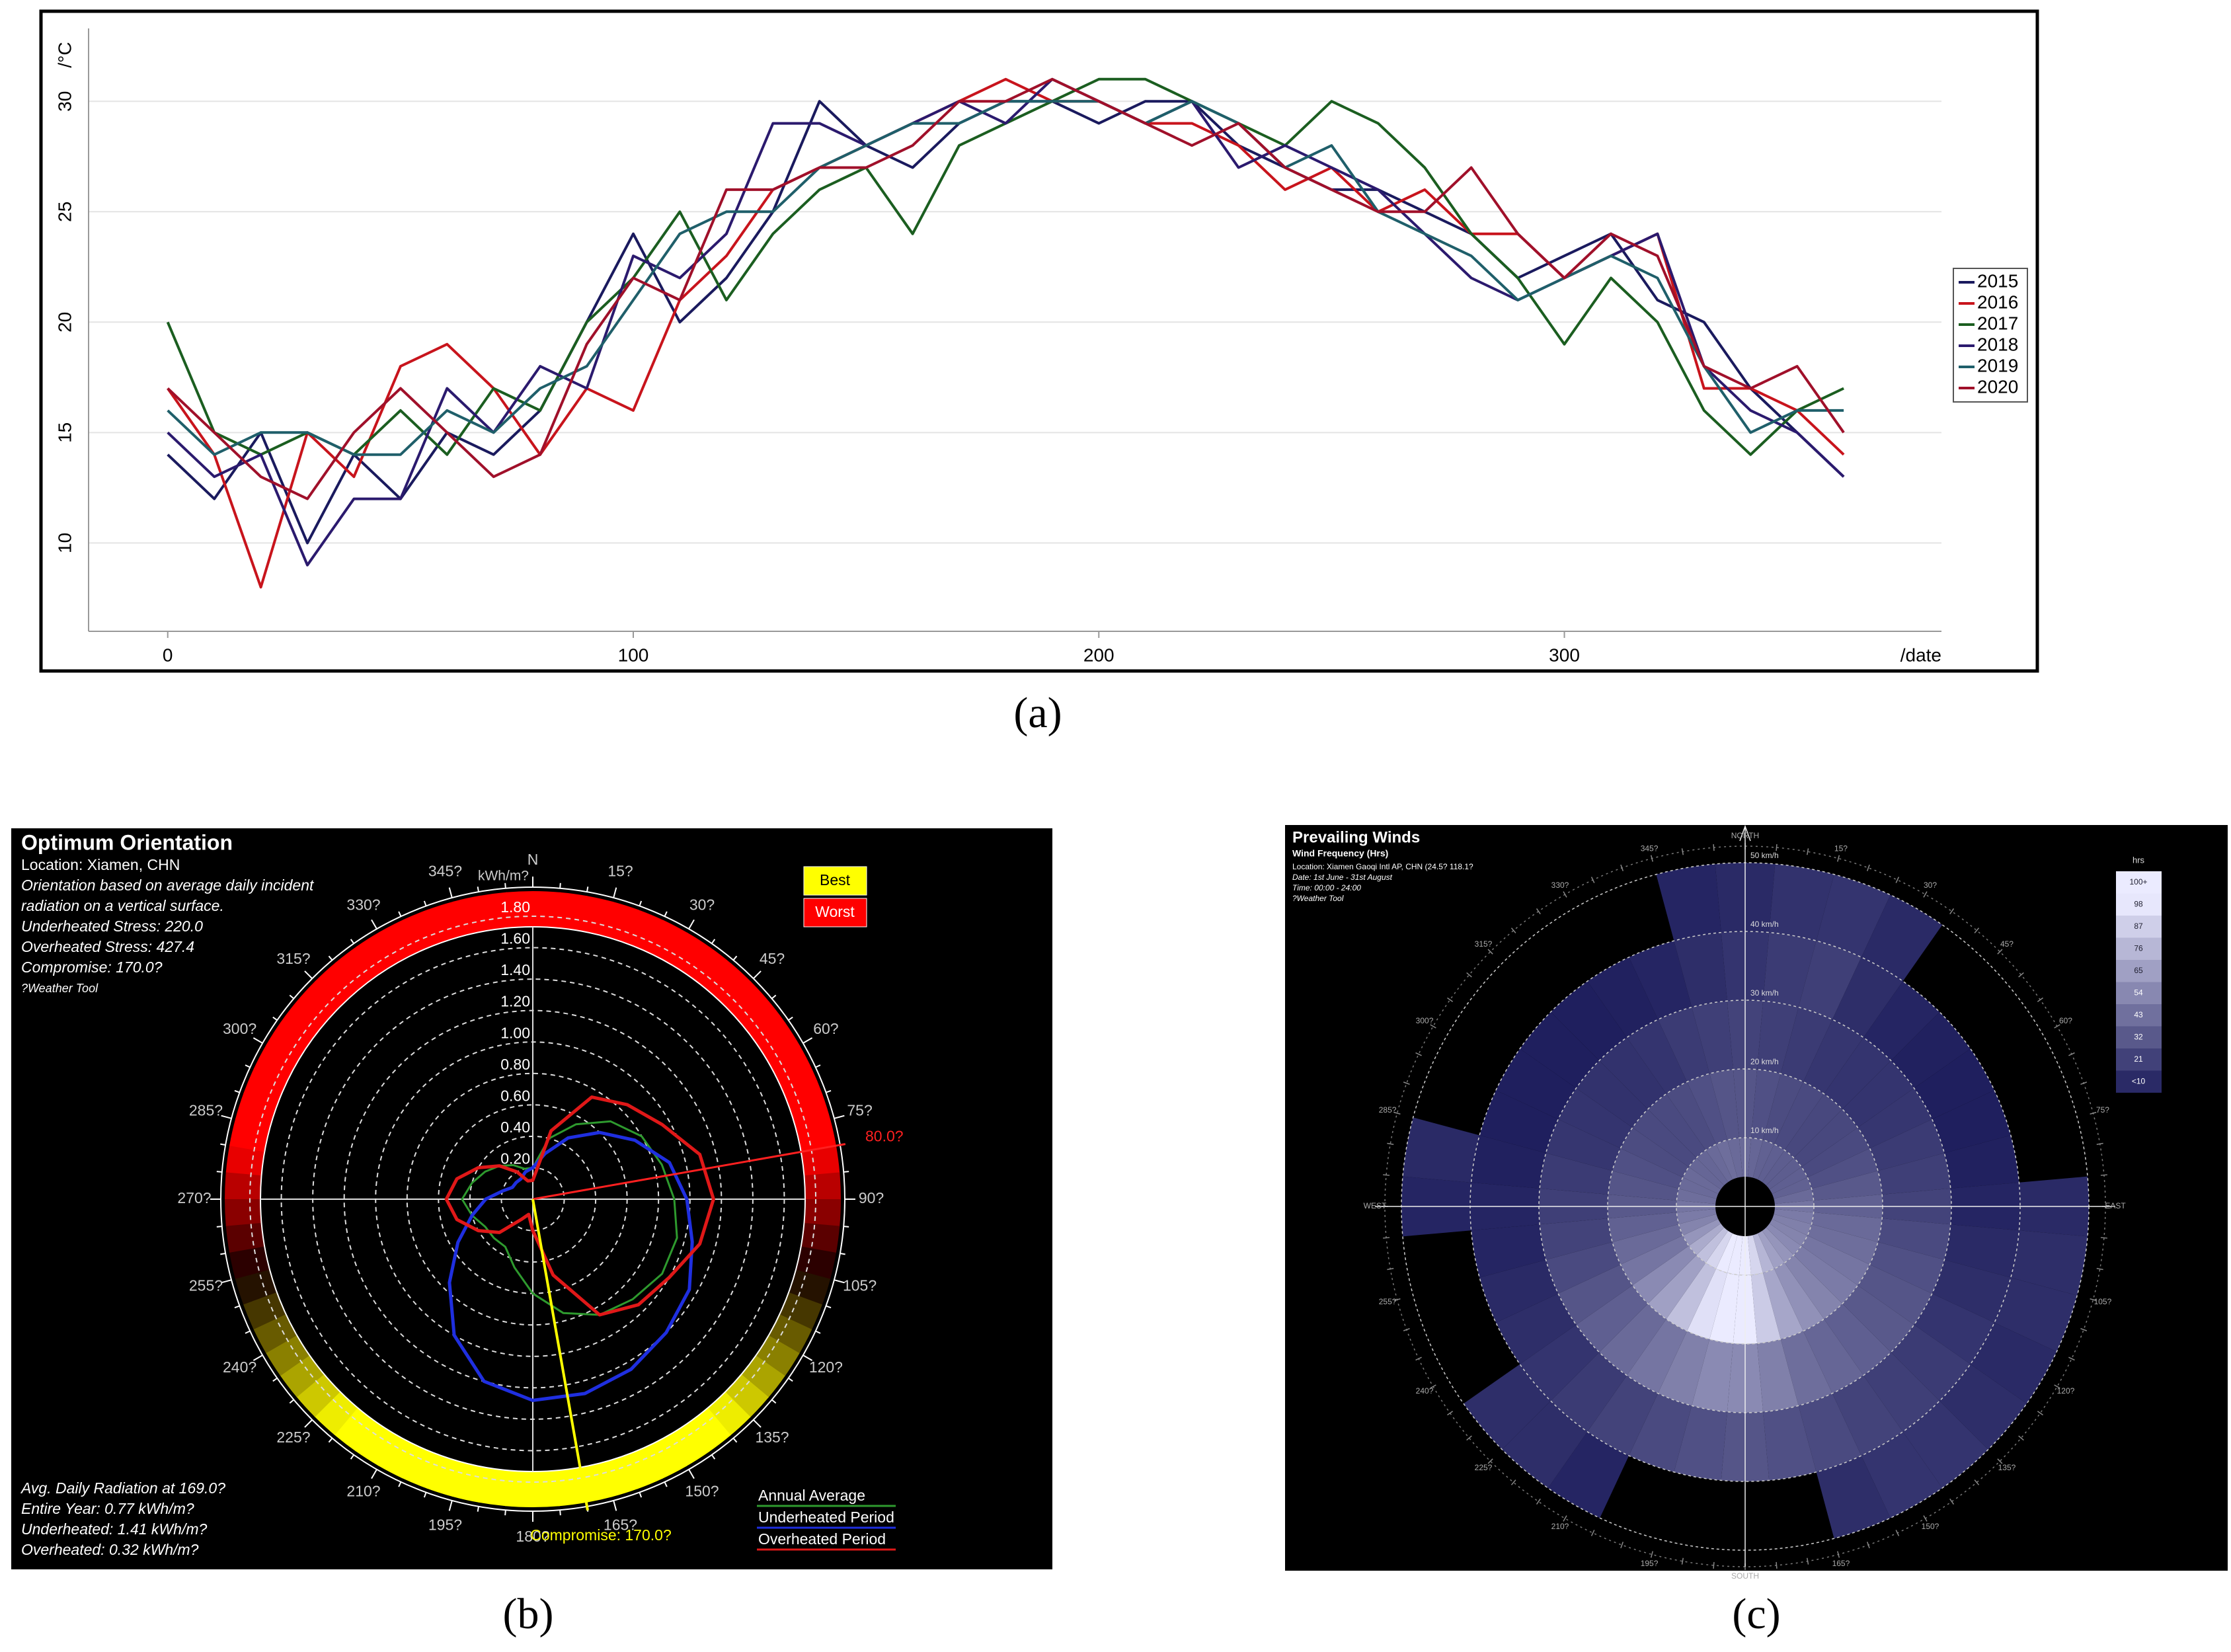 The image size is (2231, 1652). What do you see at coordinates (363, 905) in the screenshot?
I see `angle-label: 330?` at bounding box center [363, 905].